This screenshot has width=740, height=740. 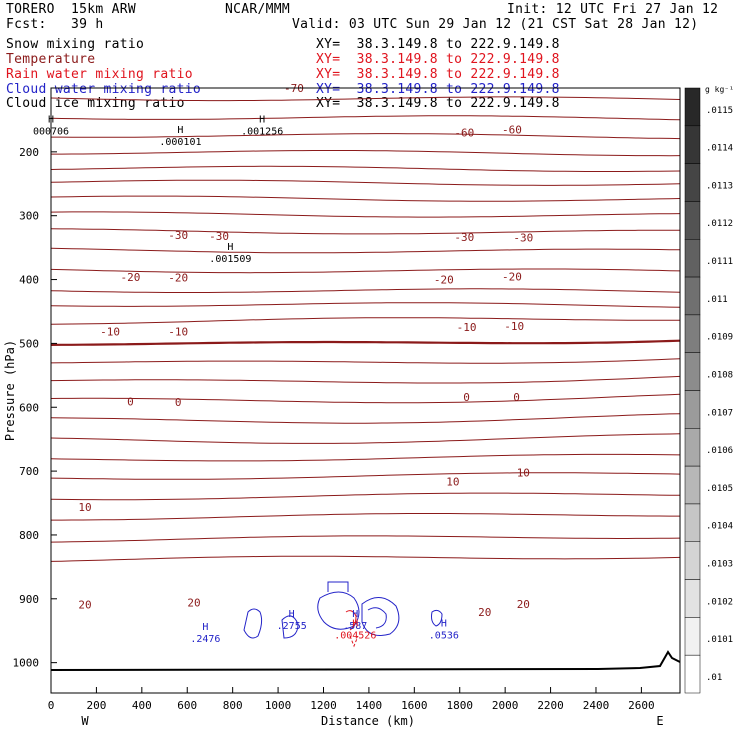 What do you see at coordinates (369, 705) in the screenshot?
I see `x-tick-label: 1400` at bounding box center [369, 705].